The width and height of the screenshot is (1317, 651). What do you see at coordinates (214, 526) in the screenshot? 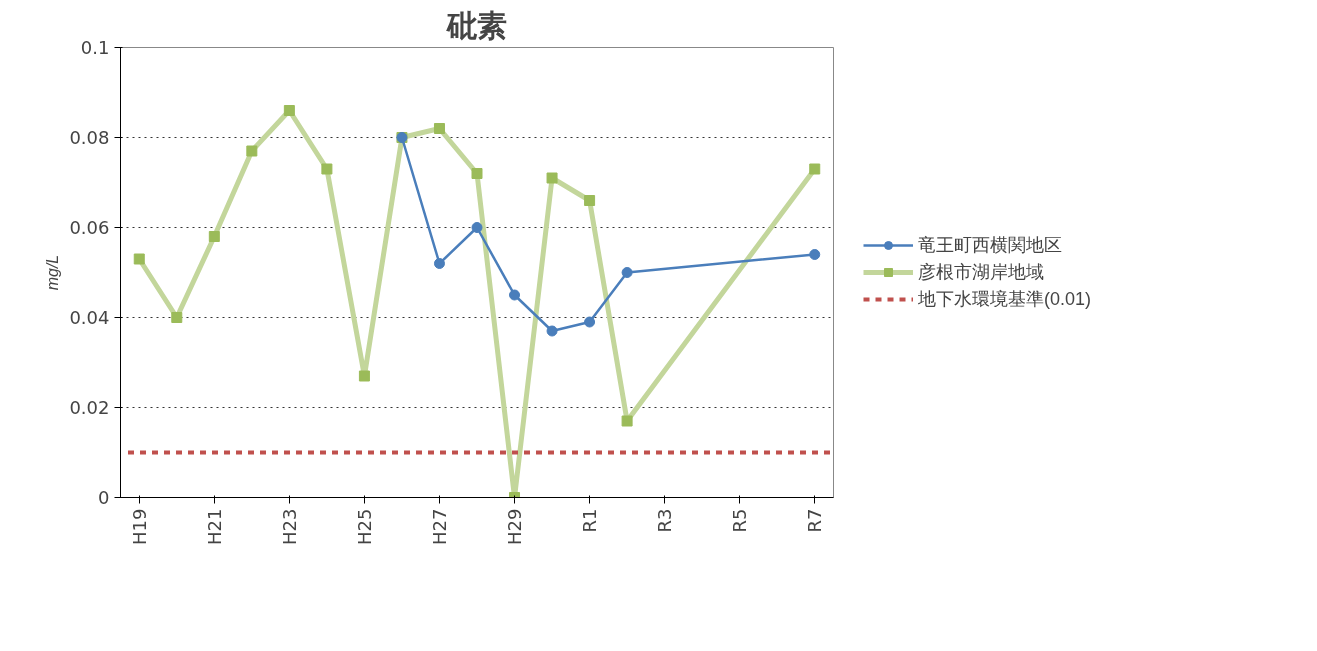
I see `x-tick-label: H21` at bounding box center [214, 526].